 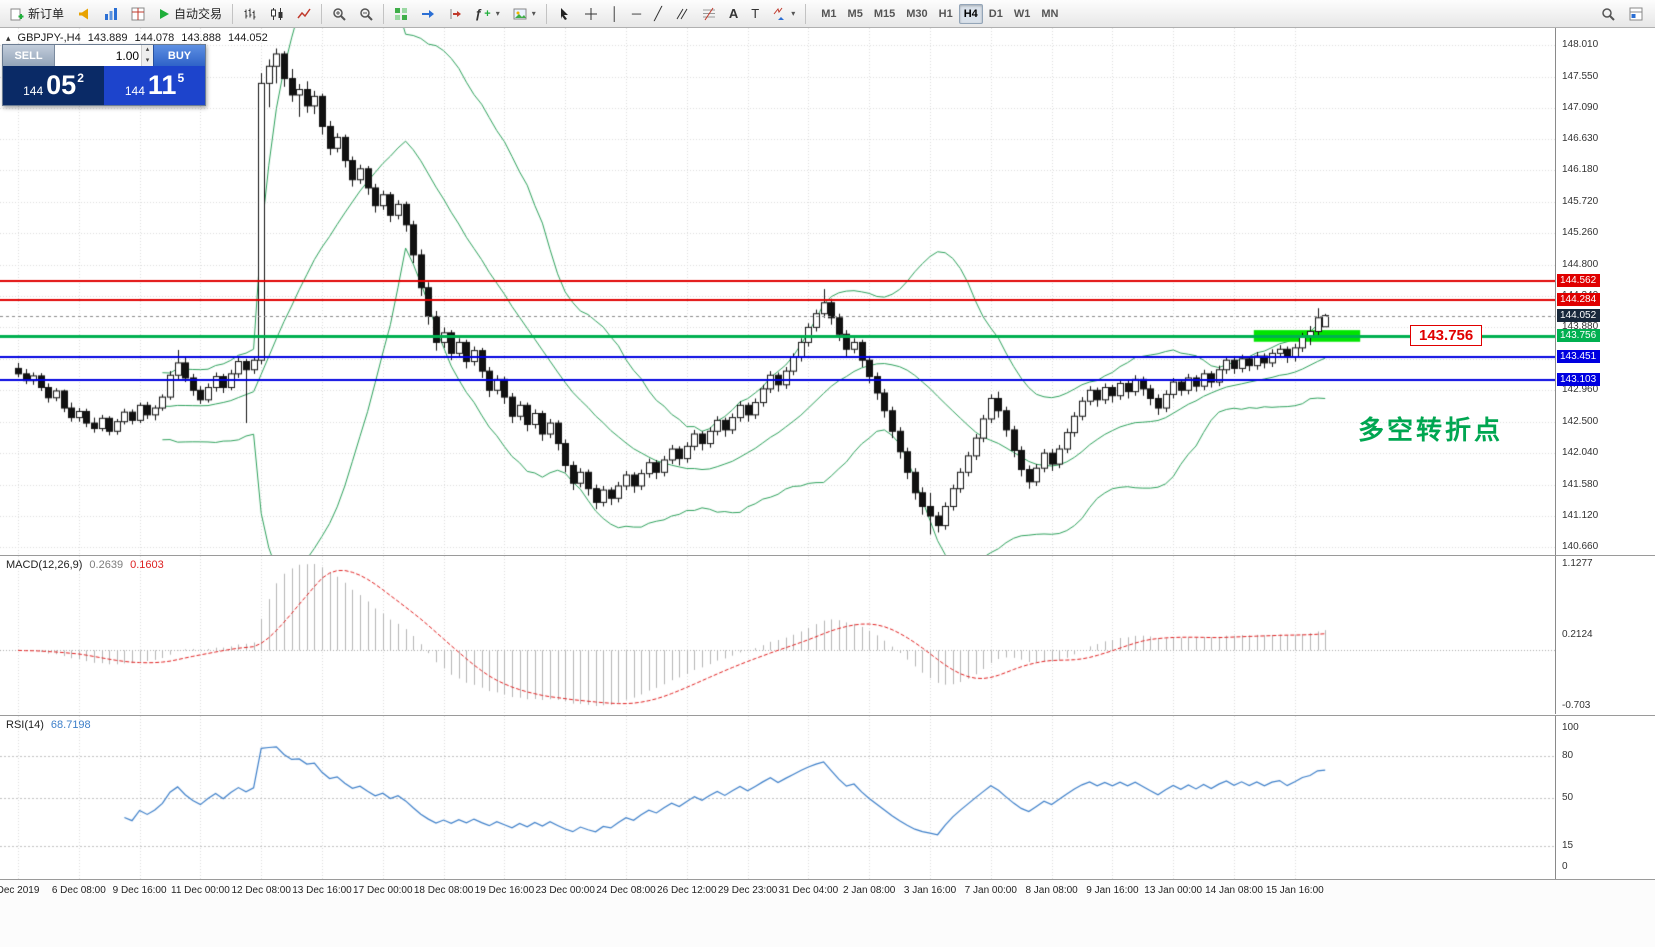 I want to click on templates-button: ▾, so click(x=524, y=14).